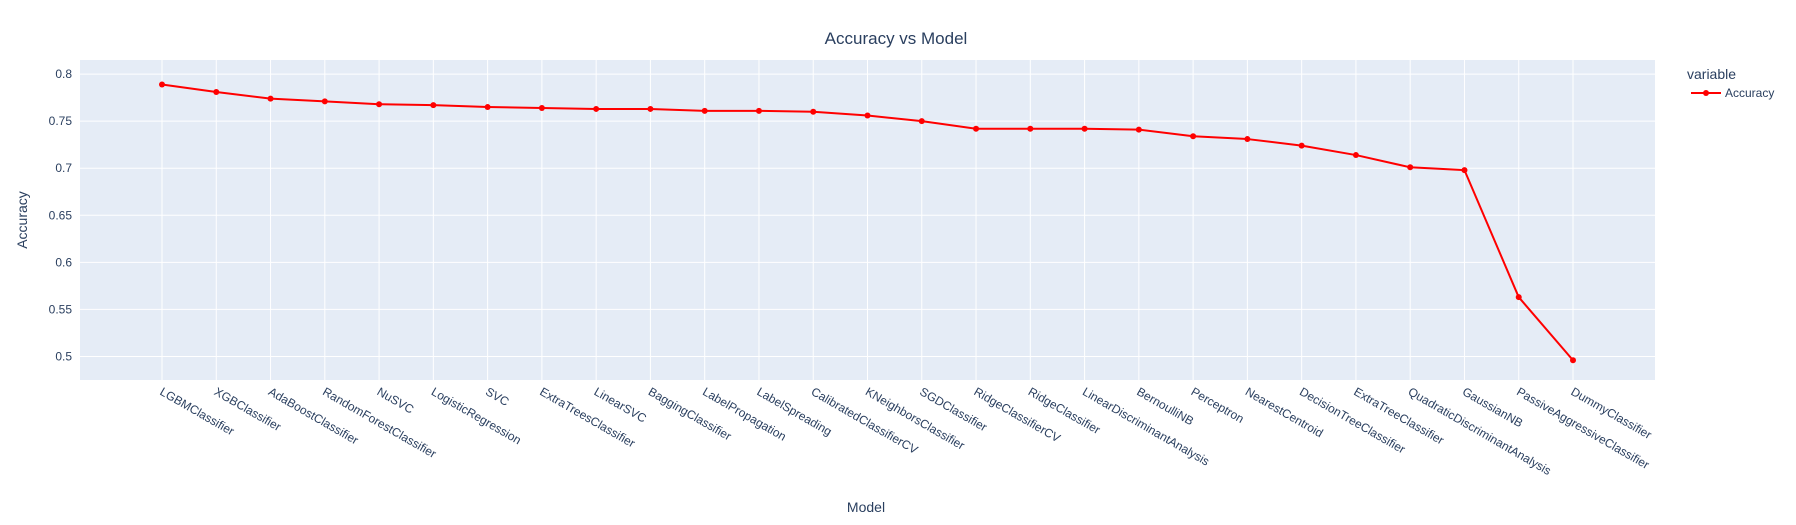 The width and height of the screenshot is (1796, 525). What do you see at coordinates (61, 121) in the screenshot?
I see `y-tick-label: 0.75` at bounding box center [61, 121].